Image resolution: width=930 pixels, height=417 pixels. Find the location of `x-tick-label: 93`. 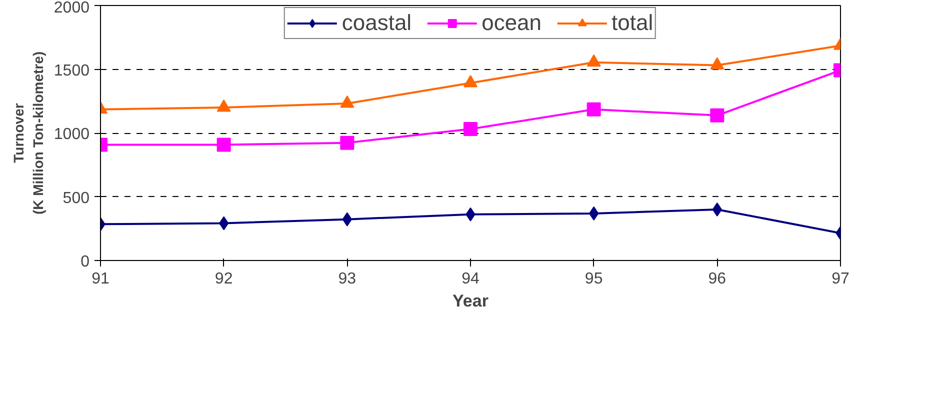

x-tick-label: 93 is located at coordinates (347, 279).